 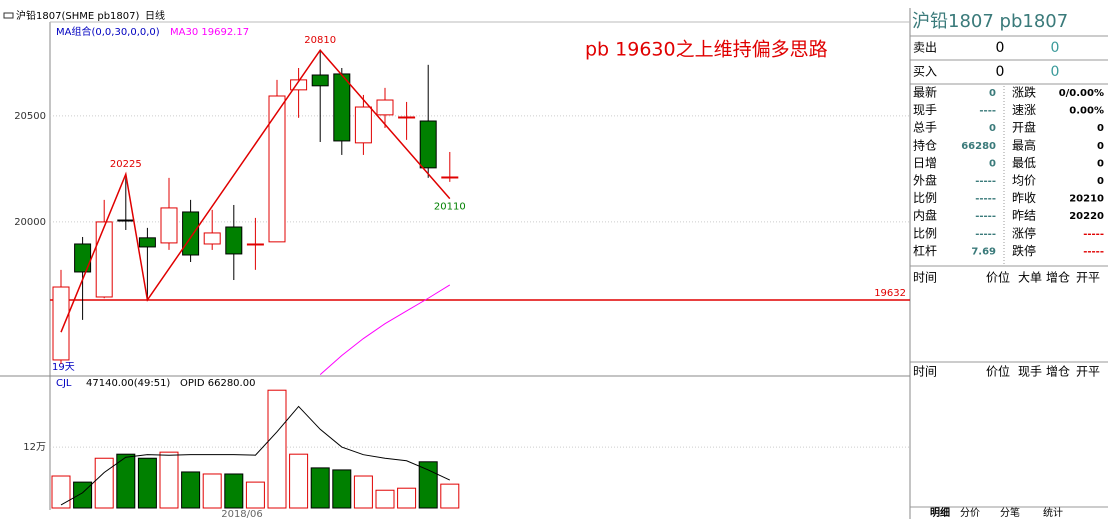 I want to click on y-tick-label: 20500, so click(x=30, y=116).